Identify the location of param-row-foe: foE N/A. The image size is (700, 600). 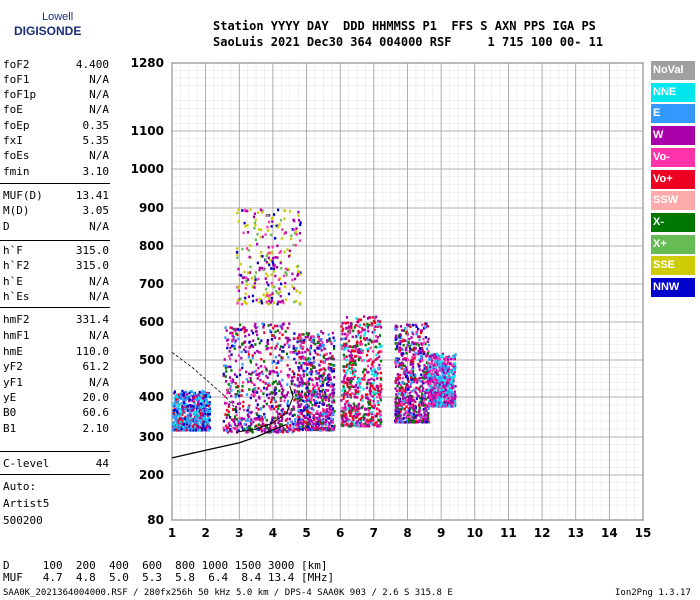
(56, 109).